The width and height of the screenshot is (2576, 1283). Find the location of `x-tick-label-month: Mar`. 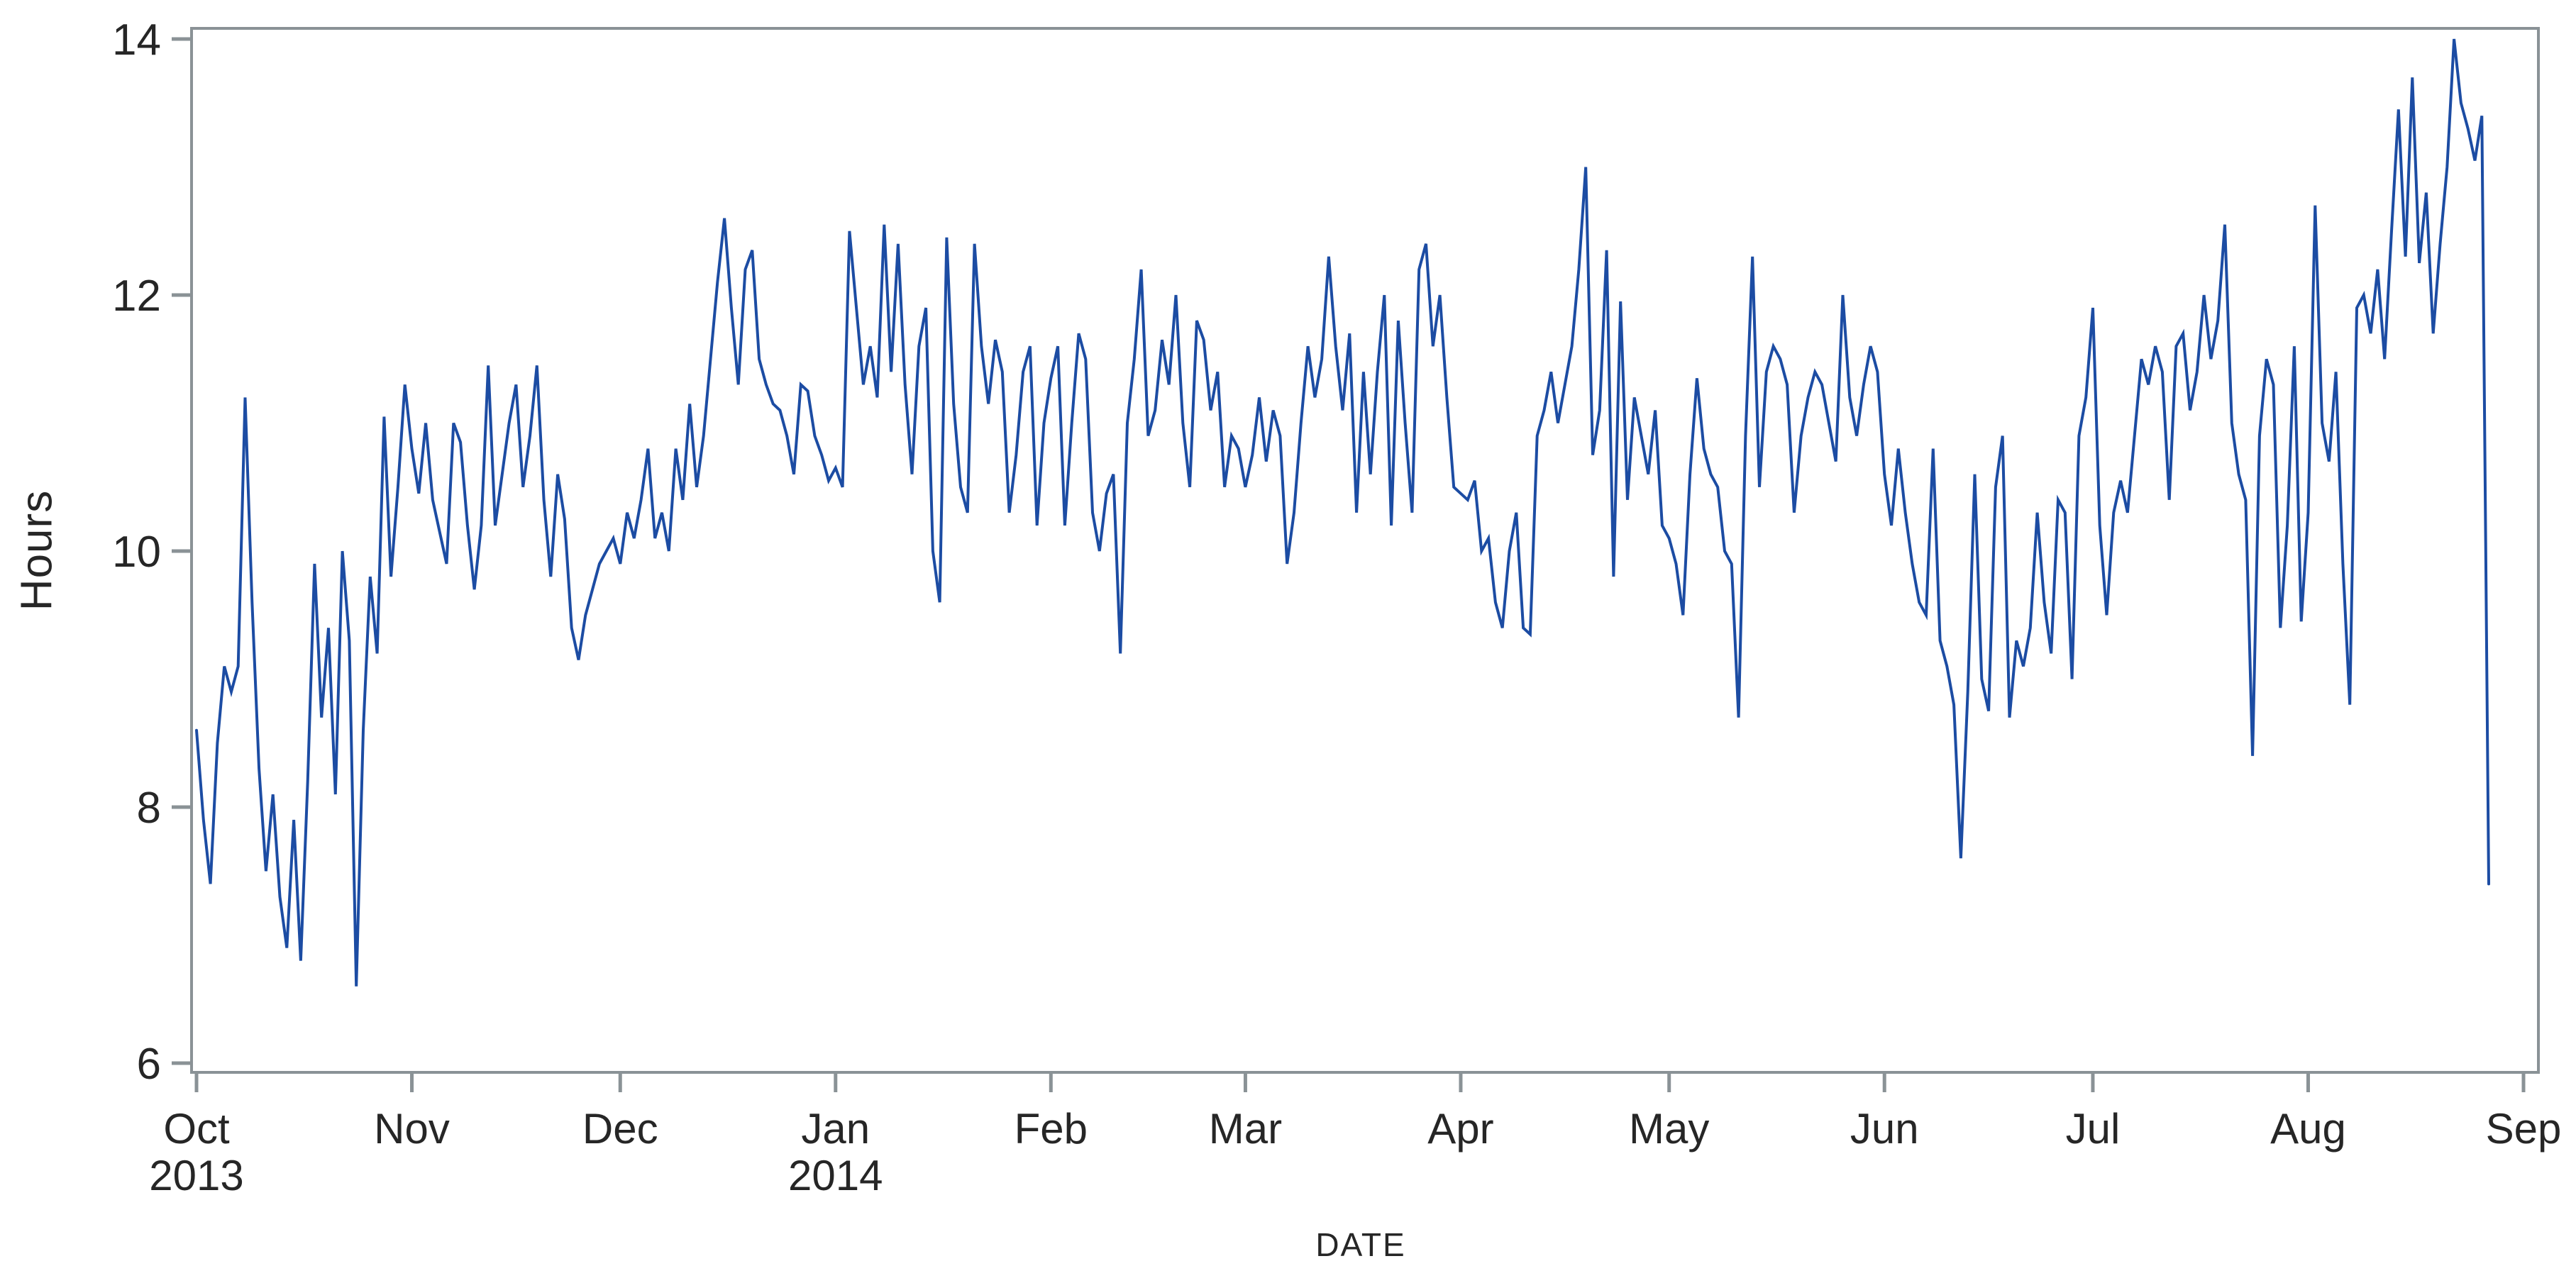

x-tick-label-month: Mar is located at coordinates (1245, 1129).